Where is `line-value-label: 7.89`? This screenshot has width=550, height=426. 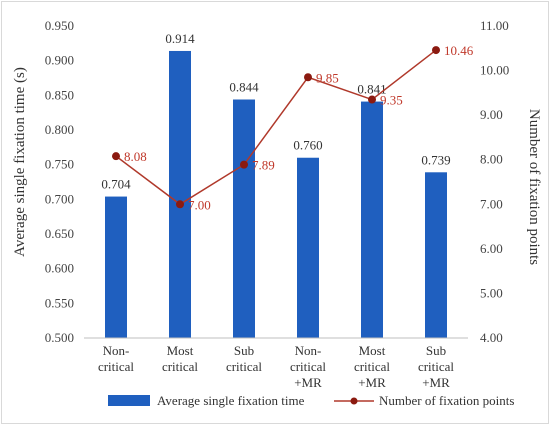
line-value-label: 7.89 is located at coordinates (263, 165).